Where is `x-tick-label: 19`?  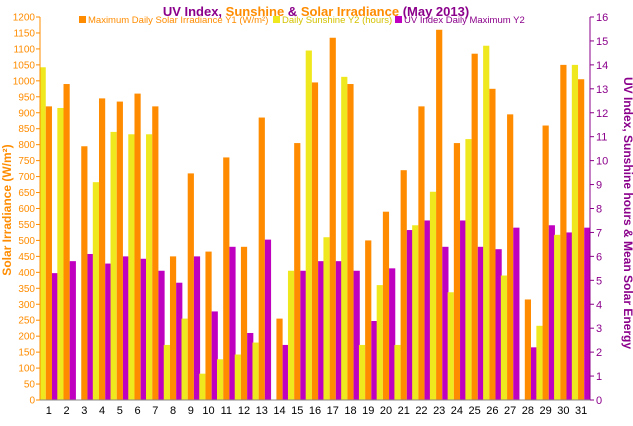
x-tick-label: 19 is located at coordinates (368, 411).